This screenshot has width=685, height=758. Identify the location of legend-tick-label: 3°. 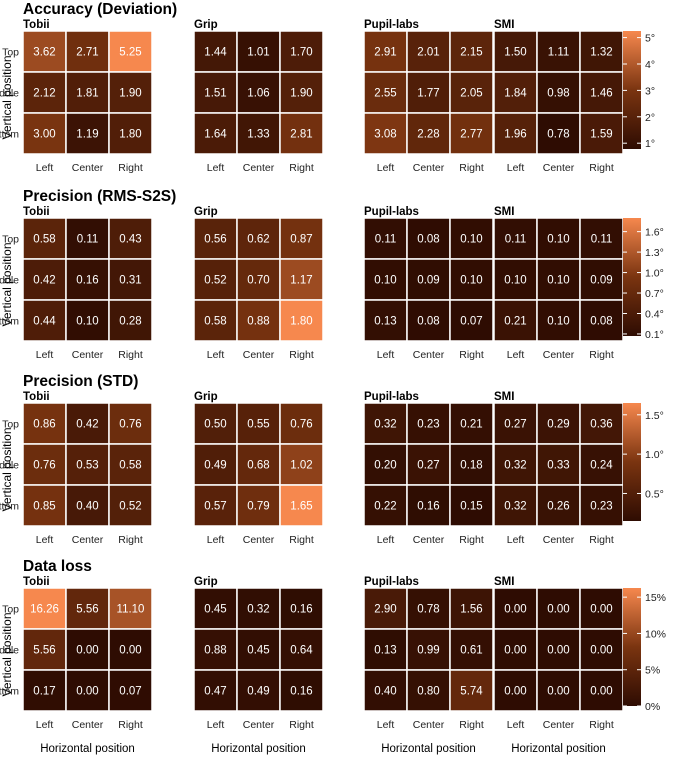
(650, 91).